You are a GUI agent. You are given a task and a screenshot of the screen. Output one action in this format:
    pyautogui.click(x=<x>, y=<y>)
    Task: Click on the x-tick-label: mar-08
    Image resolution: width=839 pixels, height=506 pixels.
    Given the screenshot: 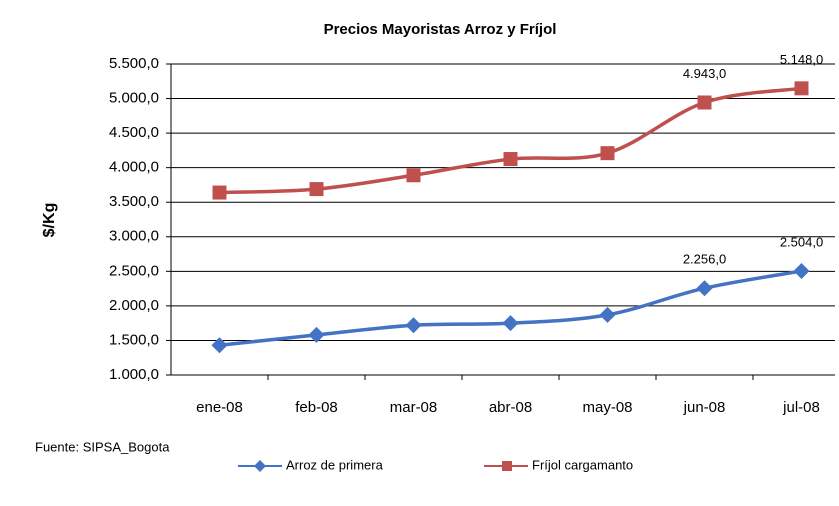 What is the action you would take?
    pyautogui.click(x=414, y=407)
    